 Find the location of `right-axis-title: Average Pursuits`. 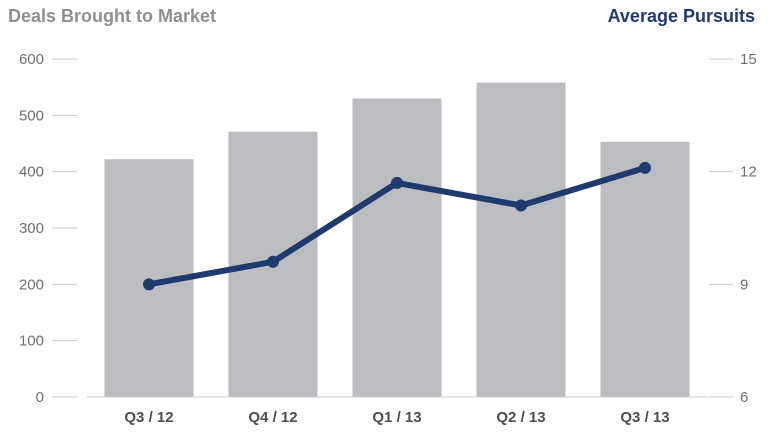

right-axis-title: Average Pursuits is located at coordinates (681, 16).